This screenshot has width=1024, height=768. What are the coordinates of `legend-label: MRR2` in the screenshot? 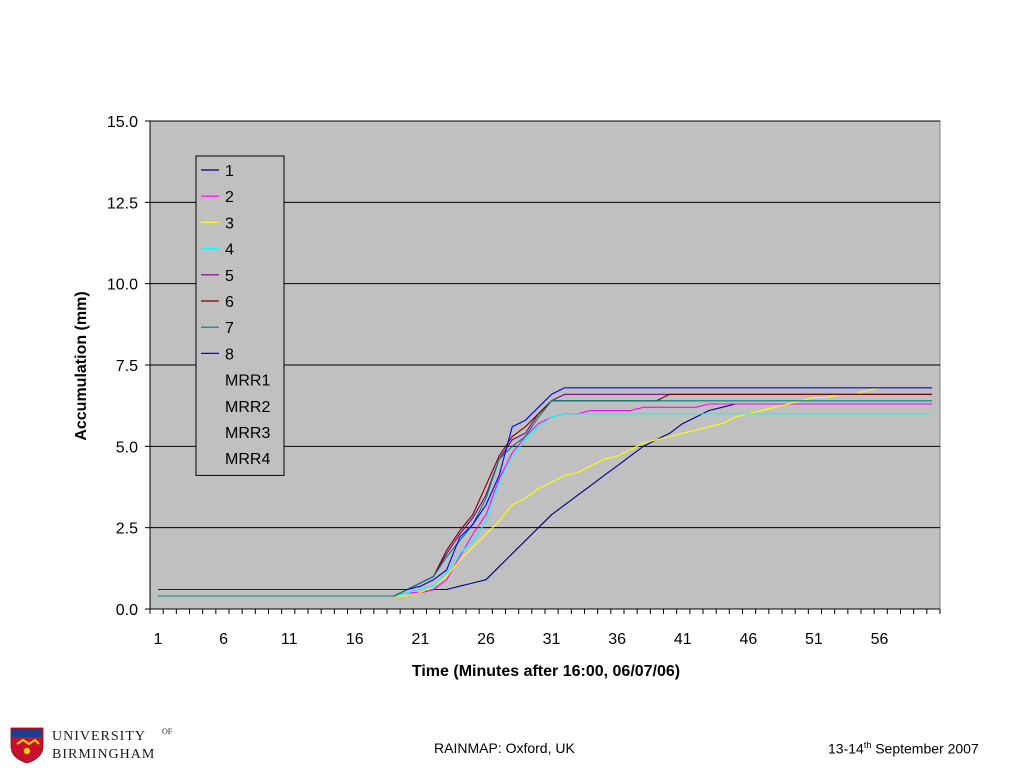 It's located at (247, 407).